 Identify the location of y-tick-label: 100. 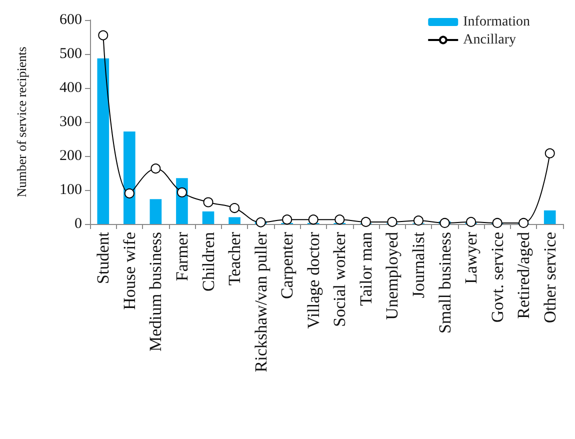
(71, 190).